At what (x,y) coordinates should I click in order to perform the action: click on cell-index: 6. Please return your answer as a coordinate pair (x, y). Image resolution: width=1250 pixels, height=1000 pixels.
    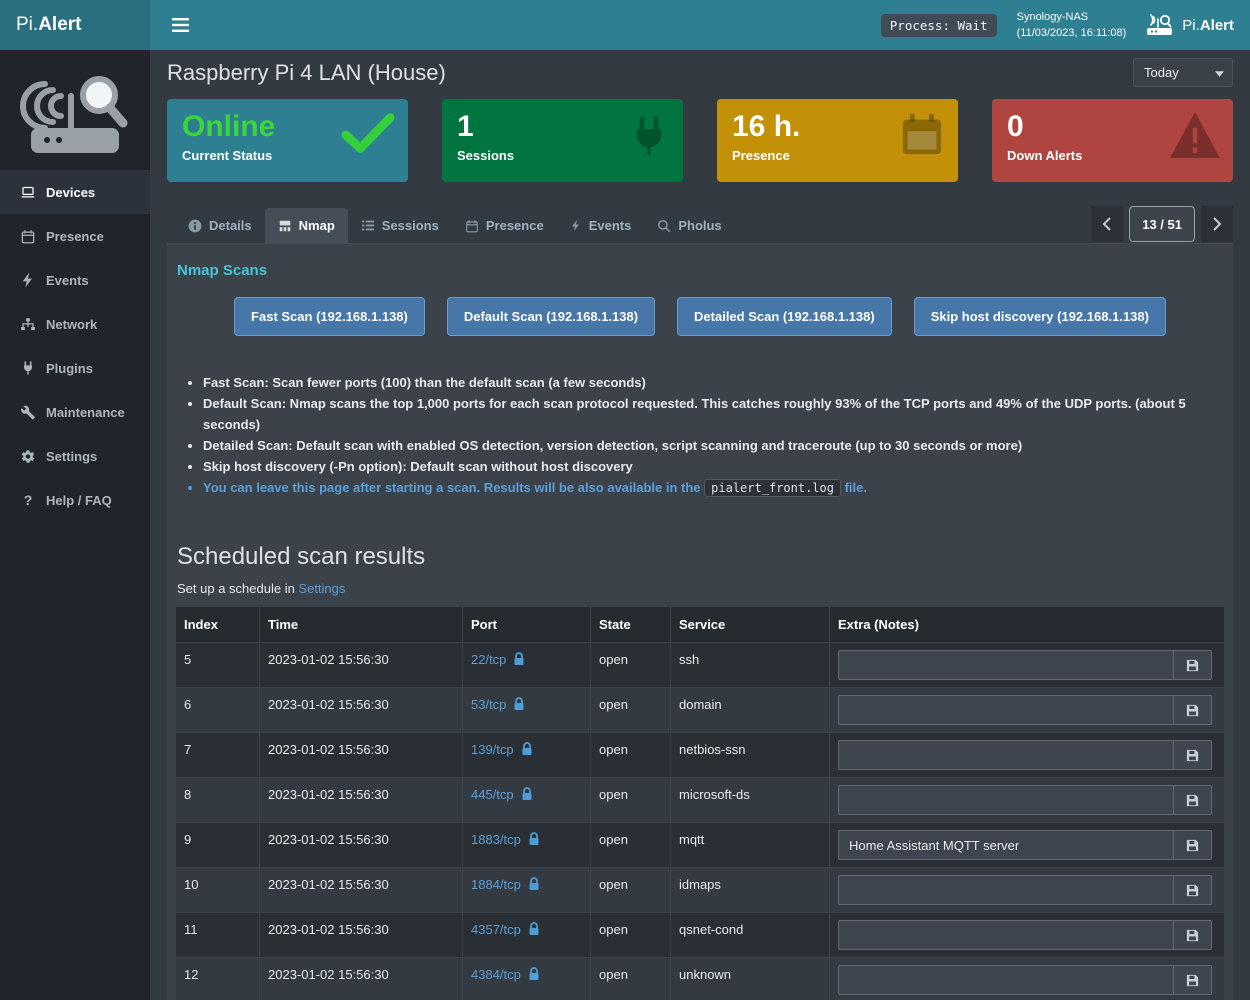
    Looking at the image, I should click on (217, 710).